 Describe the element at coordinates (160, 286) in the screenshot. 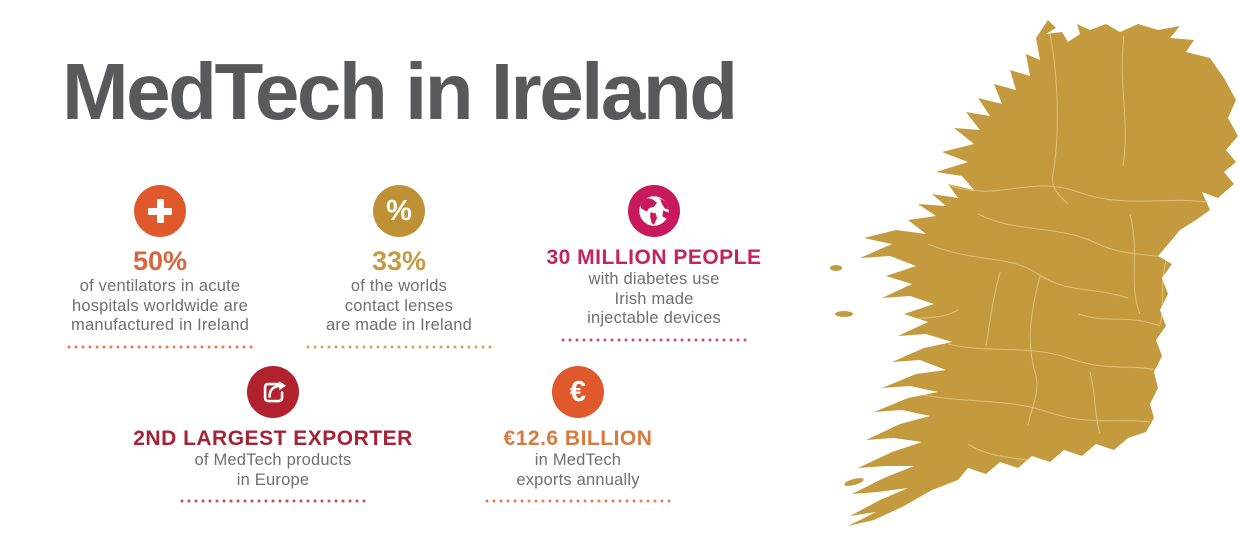

I see `stat-line: of ventilators in acute` at that location.